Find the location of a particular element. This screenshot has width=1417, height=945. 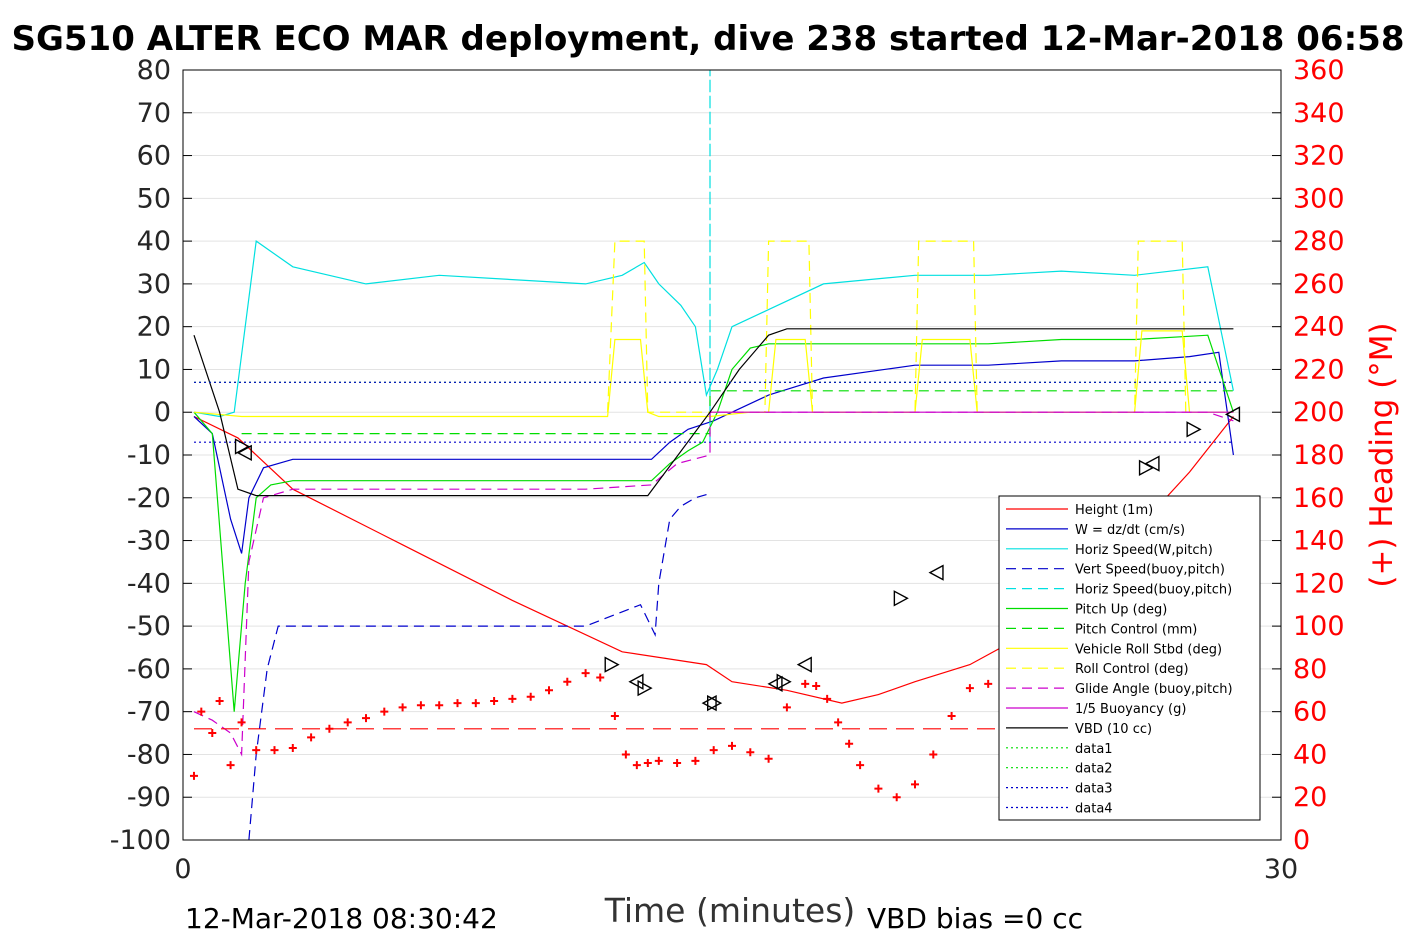

legend-label: data2 is located at coordinates (1094, 769).